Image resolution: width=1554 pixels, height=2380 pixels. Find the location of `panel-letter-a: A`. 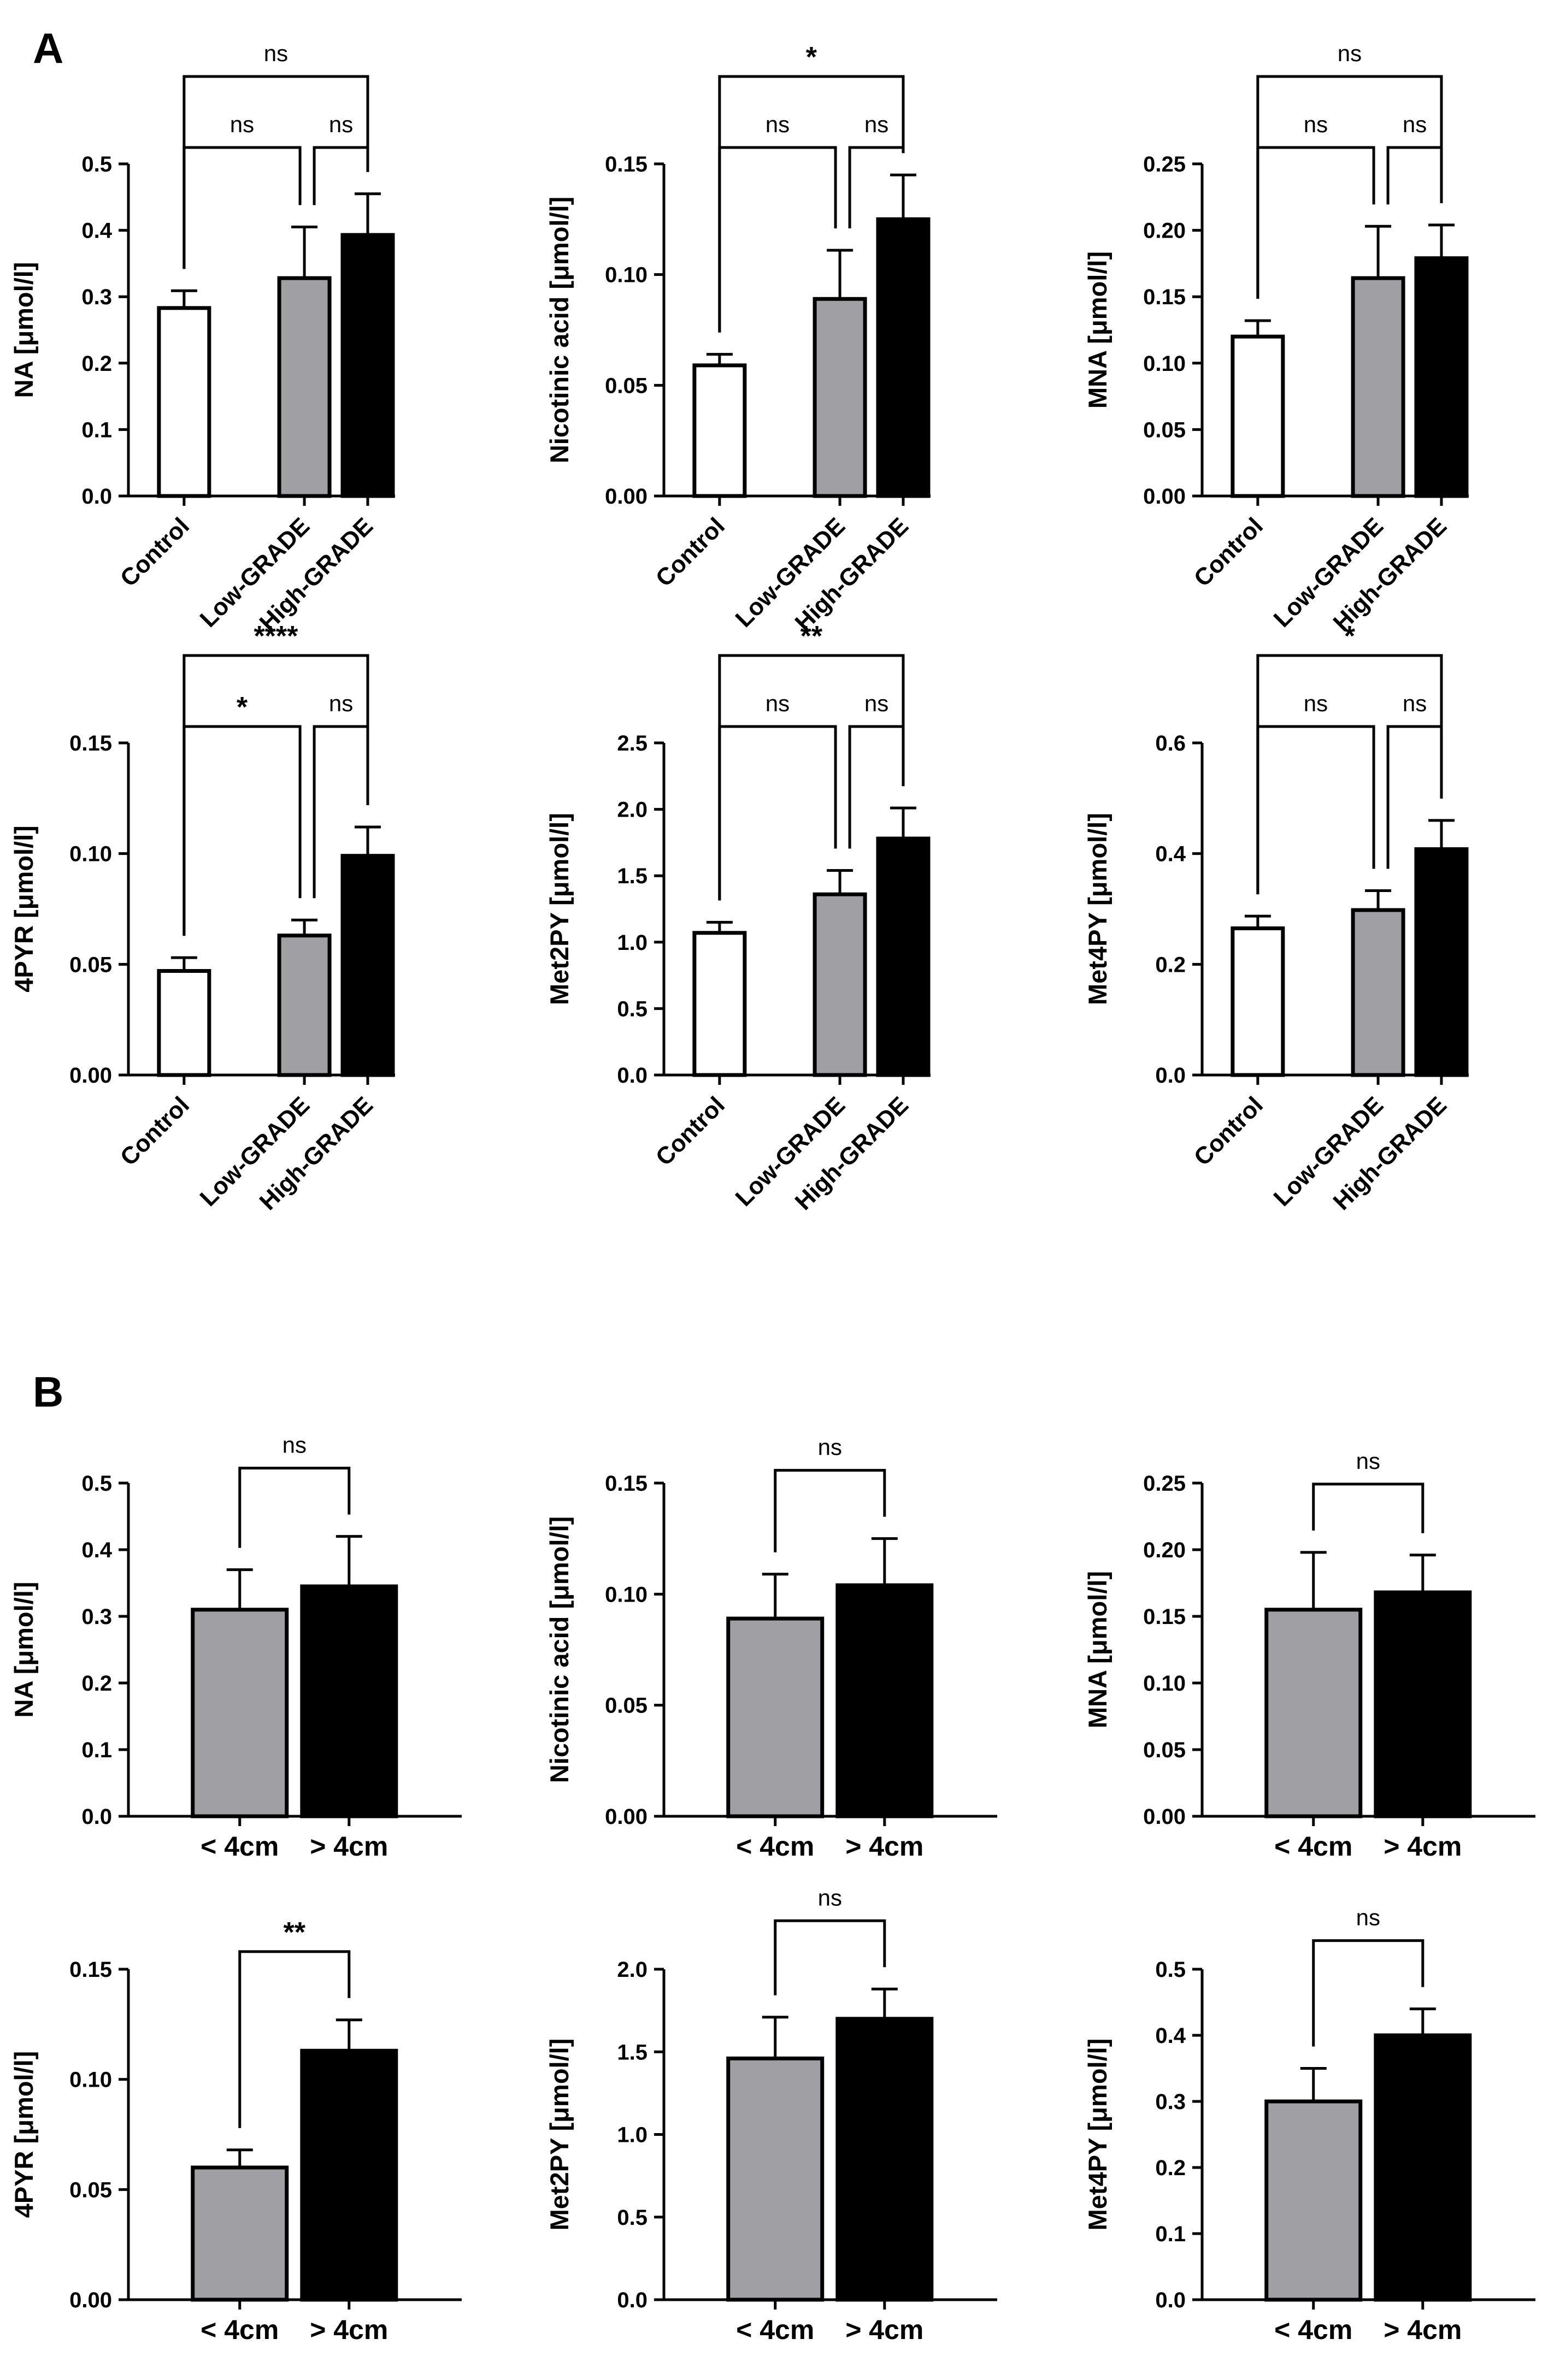

panel-letter-a: A is located at coordinates (48, 48).